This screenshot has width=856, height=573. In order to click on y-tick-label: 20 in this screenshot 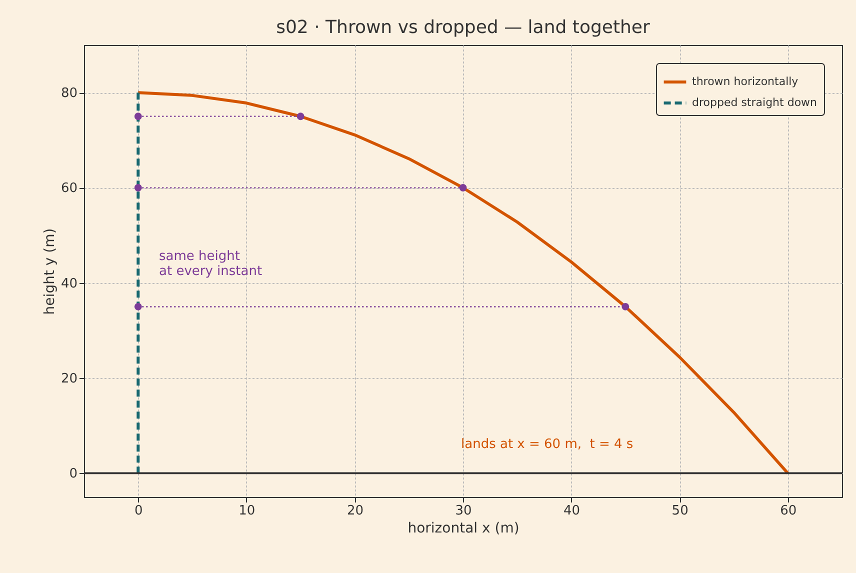, I will do `click(69, 379)`.